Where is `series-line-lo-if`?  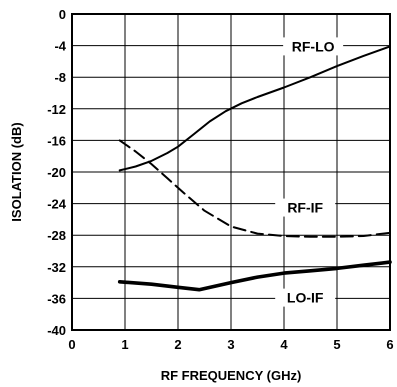 series-line-lo-if is located at coordinates (254, 276).